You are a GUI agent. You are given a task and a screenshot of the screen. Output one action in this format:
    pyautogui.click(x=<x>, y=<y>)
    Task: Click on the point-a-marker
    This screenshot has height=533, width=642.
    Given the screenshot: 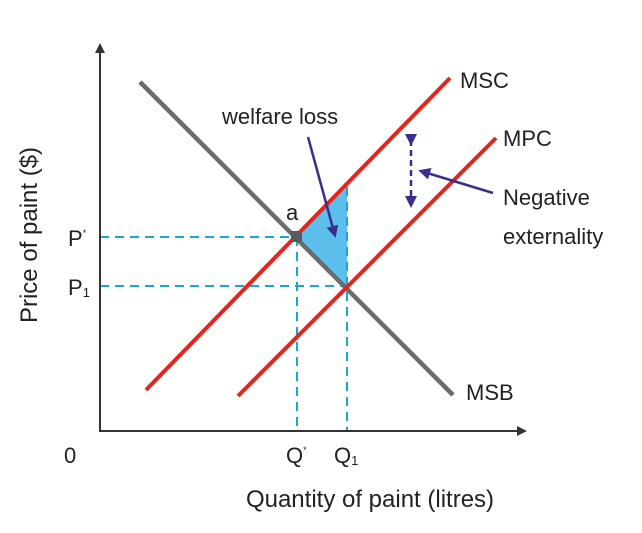 What is the action you would take?
    pyautogui.click(x=296, y=236)
    